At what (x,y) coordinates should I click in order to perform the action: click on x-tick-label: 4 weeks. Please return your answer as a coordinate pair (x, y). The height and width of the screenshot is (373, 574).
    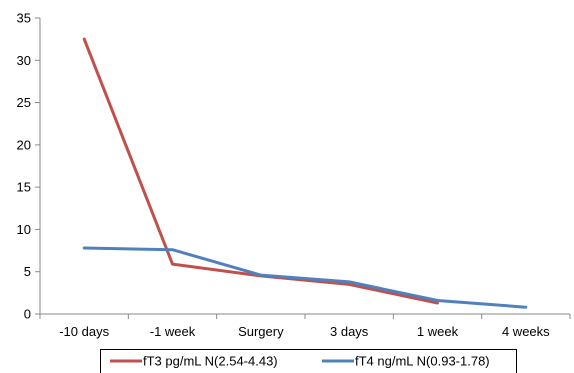
    Looking at the image, I should click on (526, 331).